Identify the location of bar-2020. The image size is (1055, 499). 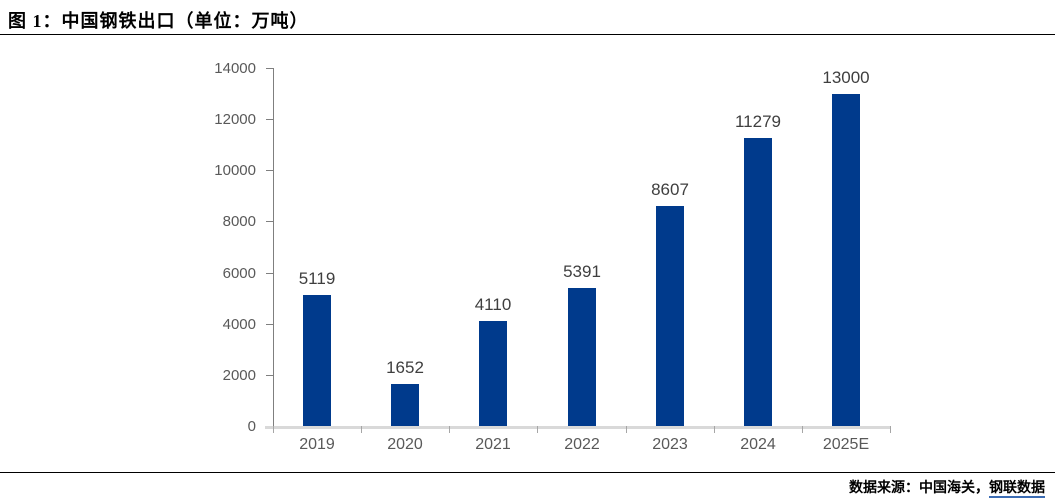
(405, 405).